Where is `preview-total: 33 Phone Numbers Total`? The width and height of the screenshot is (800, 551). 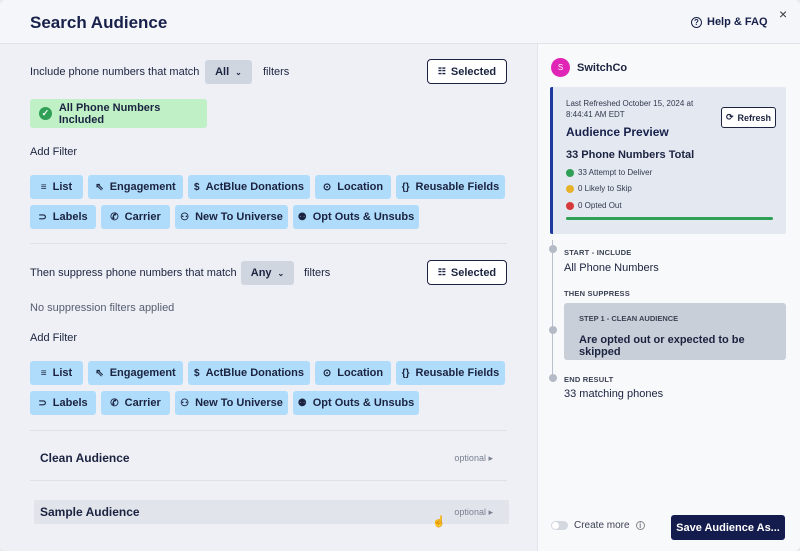 preview-total: 33 Phone Numbers Total is located at coordinates (630, 155).